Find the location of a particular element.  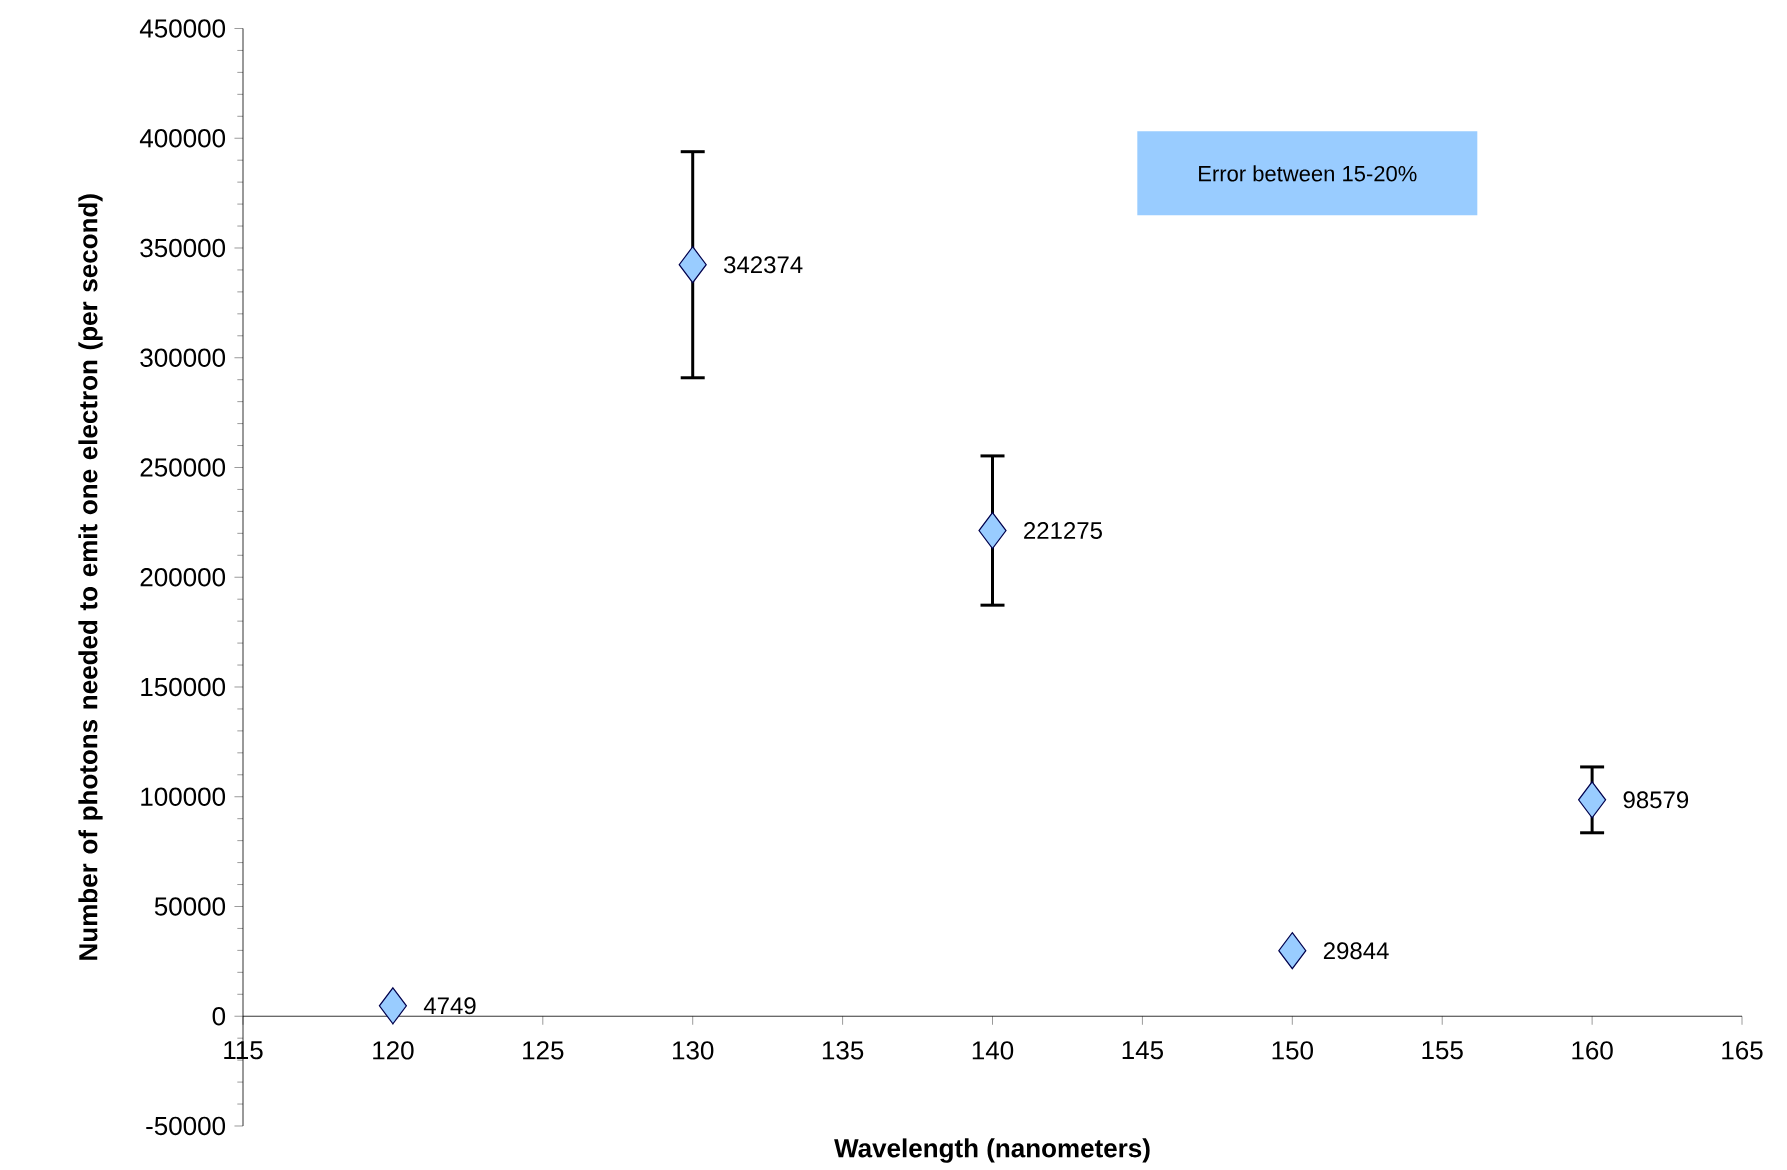

y-tick-label: 200000 is located at coordinates (183, 577).